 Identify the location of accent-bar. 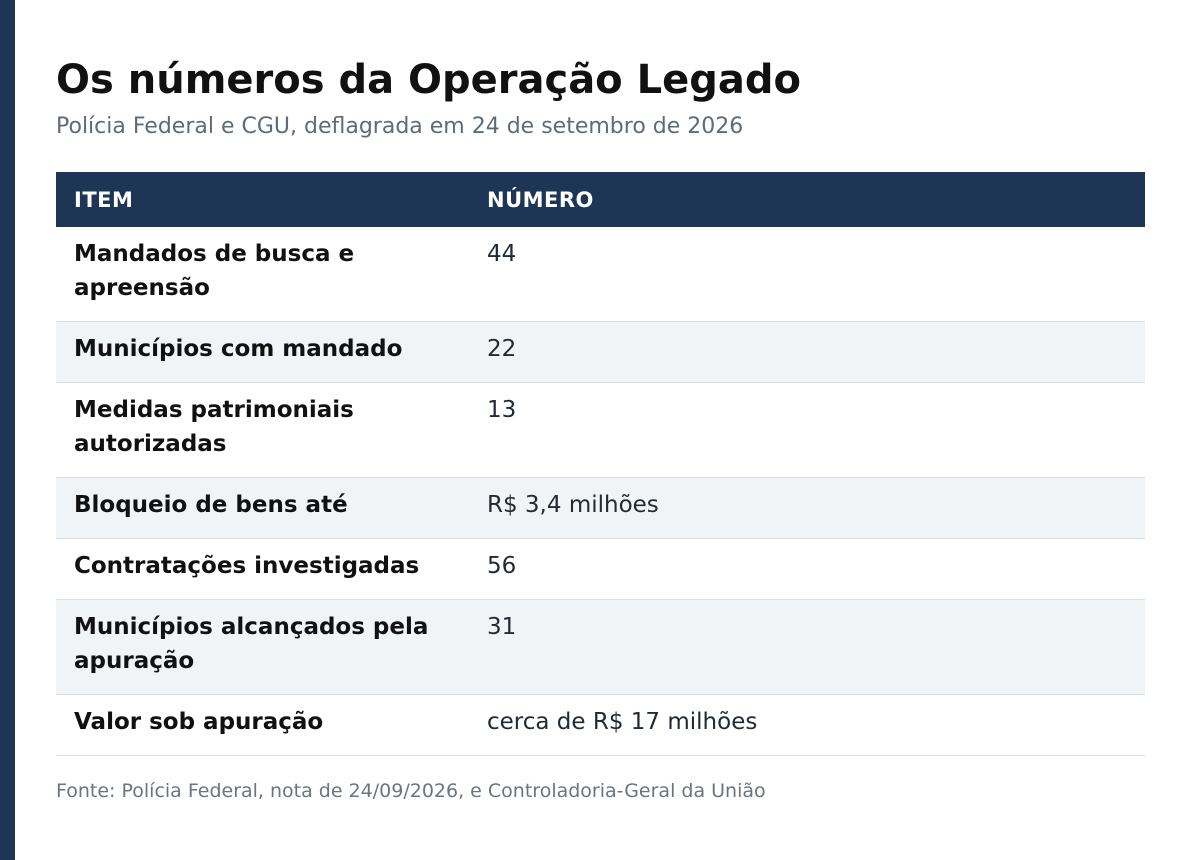
(7, 430).